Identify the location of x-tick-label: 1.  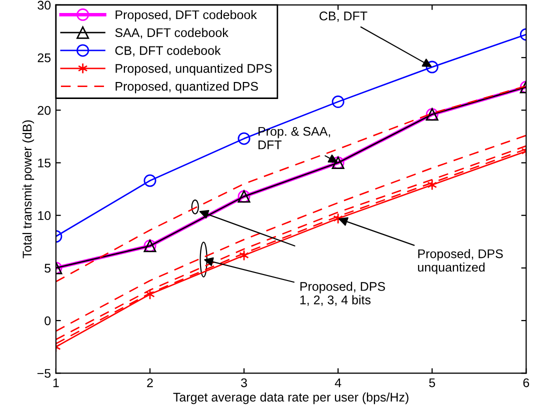
(56, 383).